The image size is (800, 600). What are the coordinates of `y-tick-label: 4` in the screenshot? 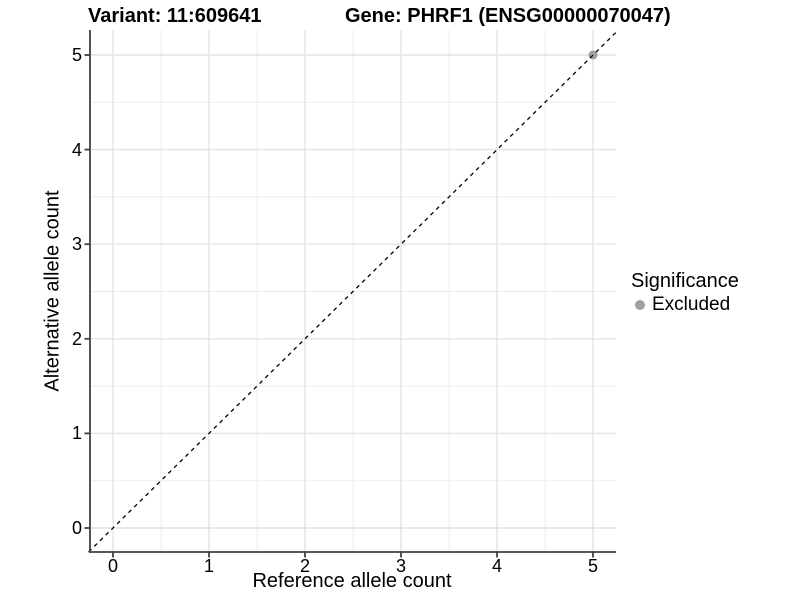 It's located at (76, 149).